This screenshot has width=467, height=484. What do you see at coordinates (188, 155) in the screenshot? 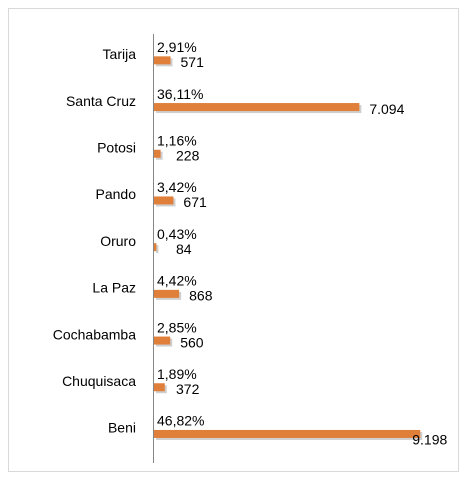
I see `value-label: 228` at bounding box center [188, 155].